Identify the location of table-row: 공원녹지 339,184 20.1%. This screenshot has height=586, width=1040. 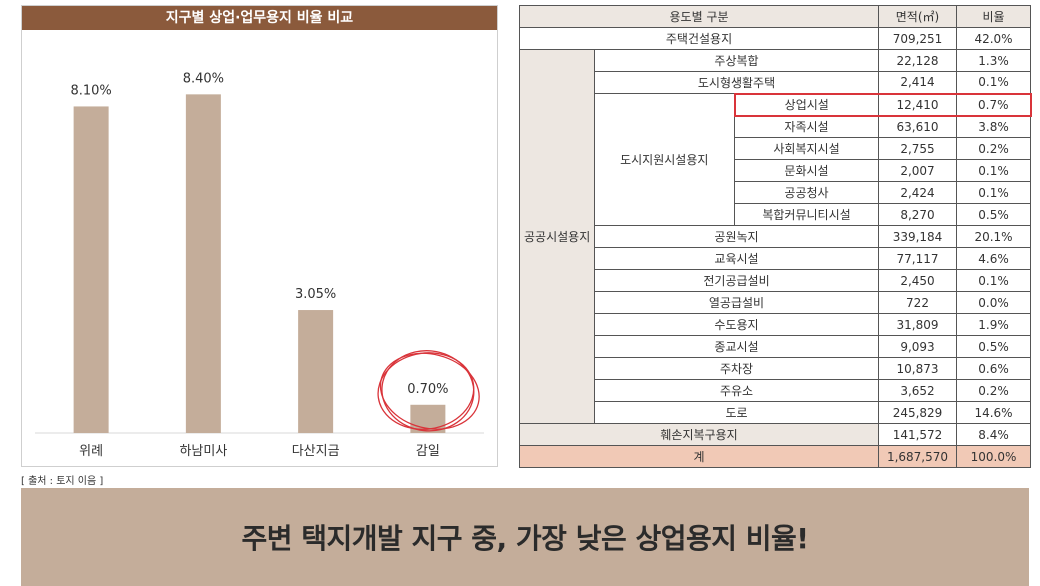
(775, 236).